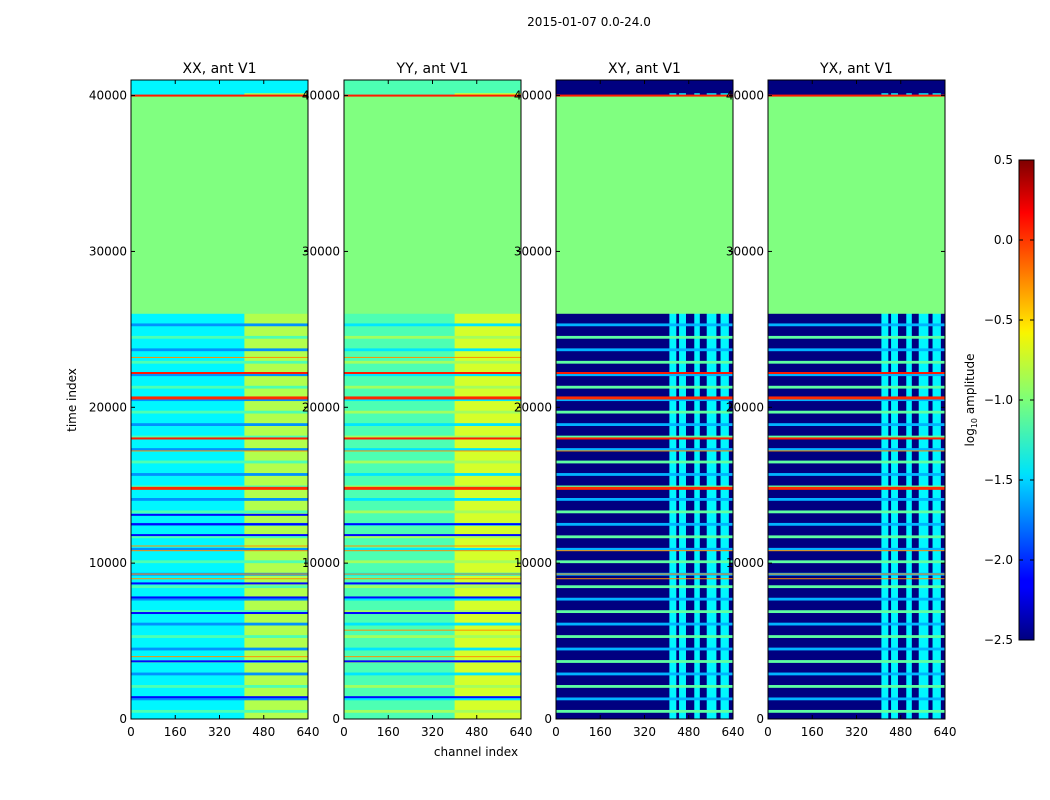 This screenshot has height=800, width=1050. Describe the element at coordinates (589, 22) in the screenshot. I see `figure-title: 2015-01-07 0.0-24.0` at that location.